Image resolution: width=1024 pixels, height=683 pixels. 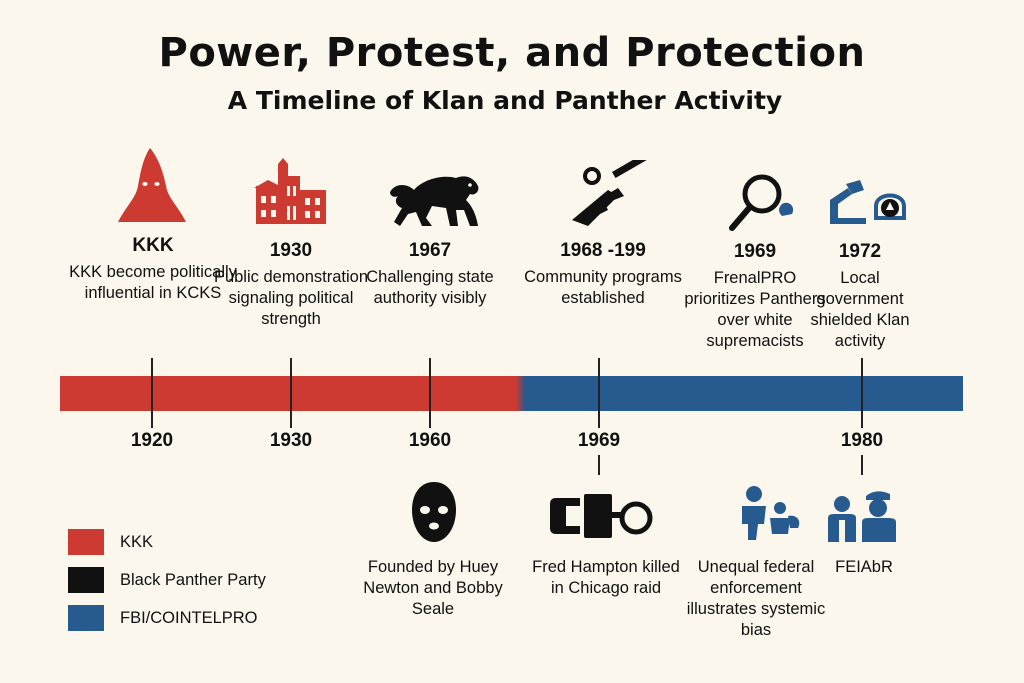 I want to click on event-community-programs: 1968 -199 Community programs established, so click(x=603, y=274).